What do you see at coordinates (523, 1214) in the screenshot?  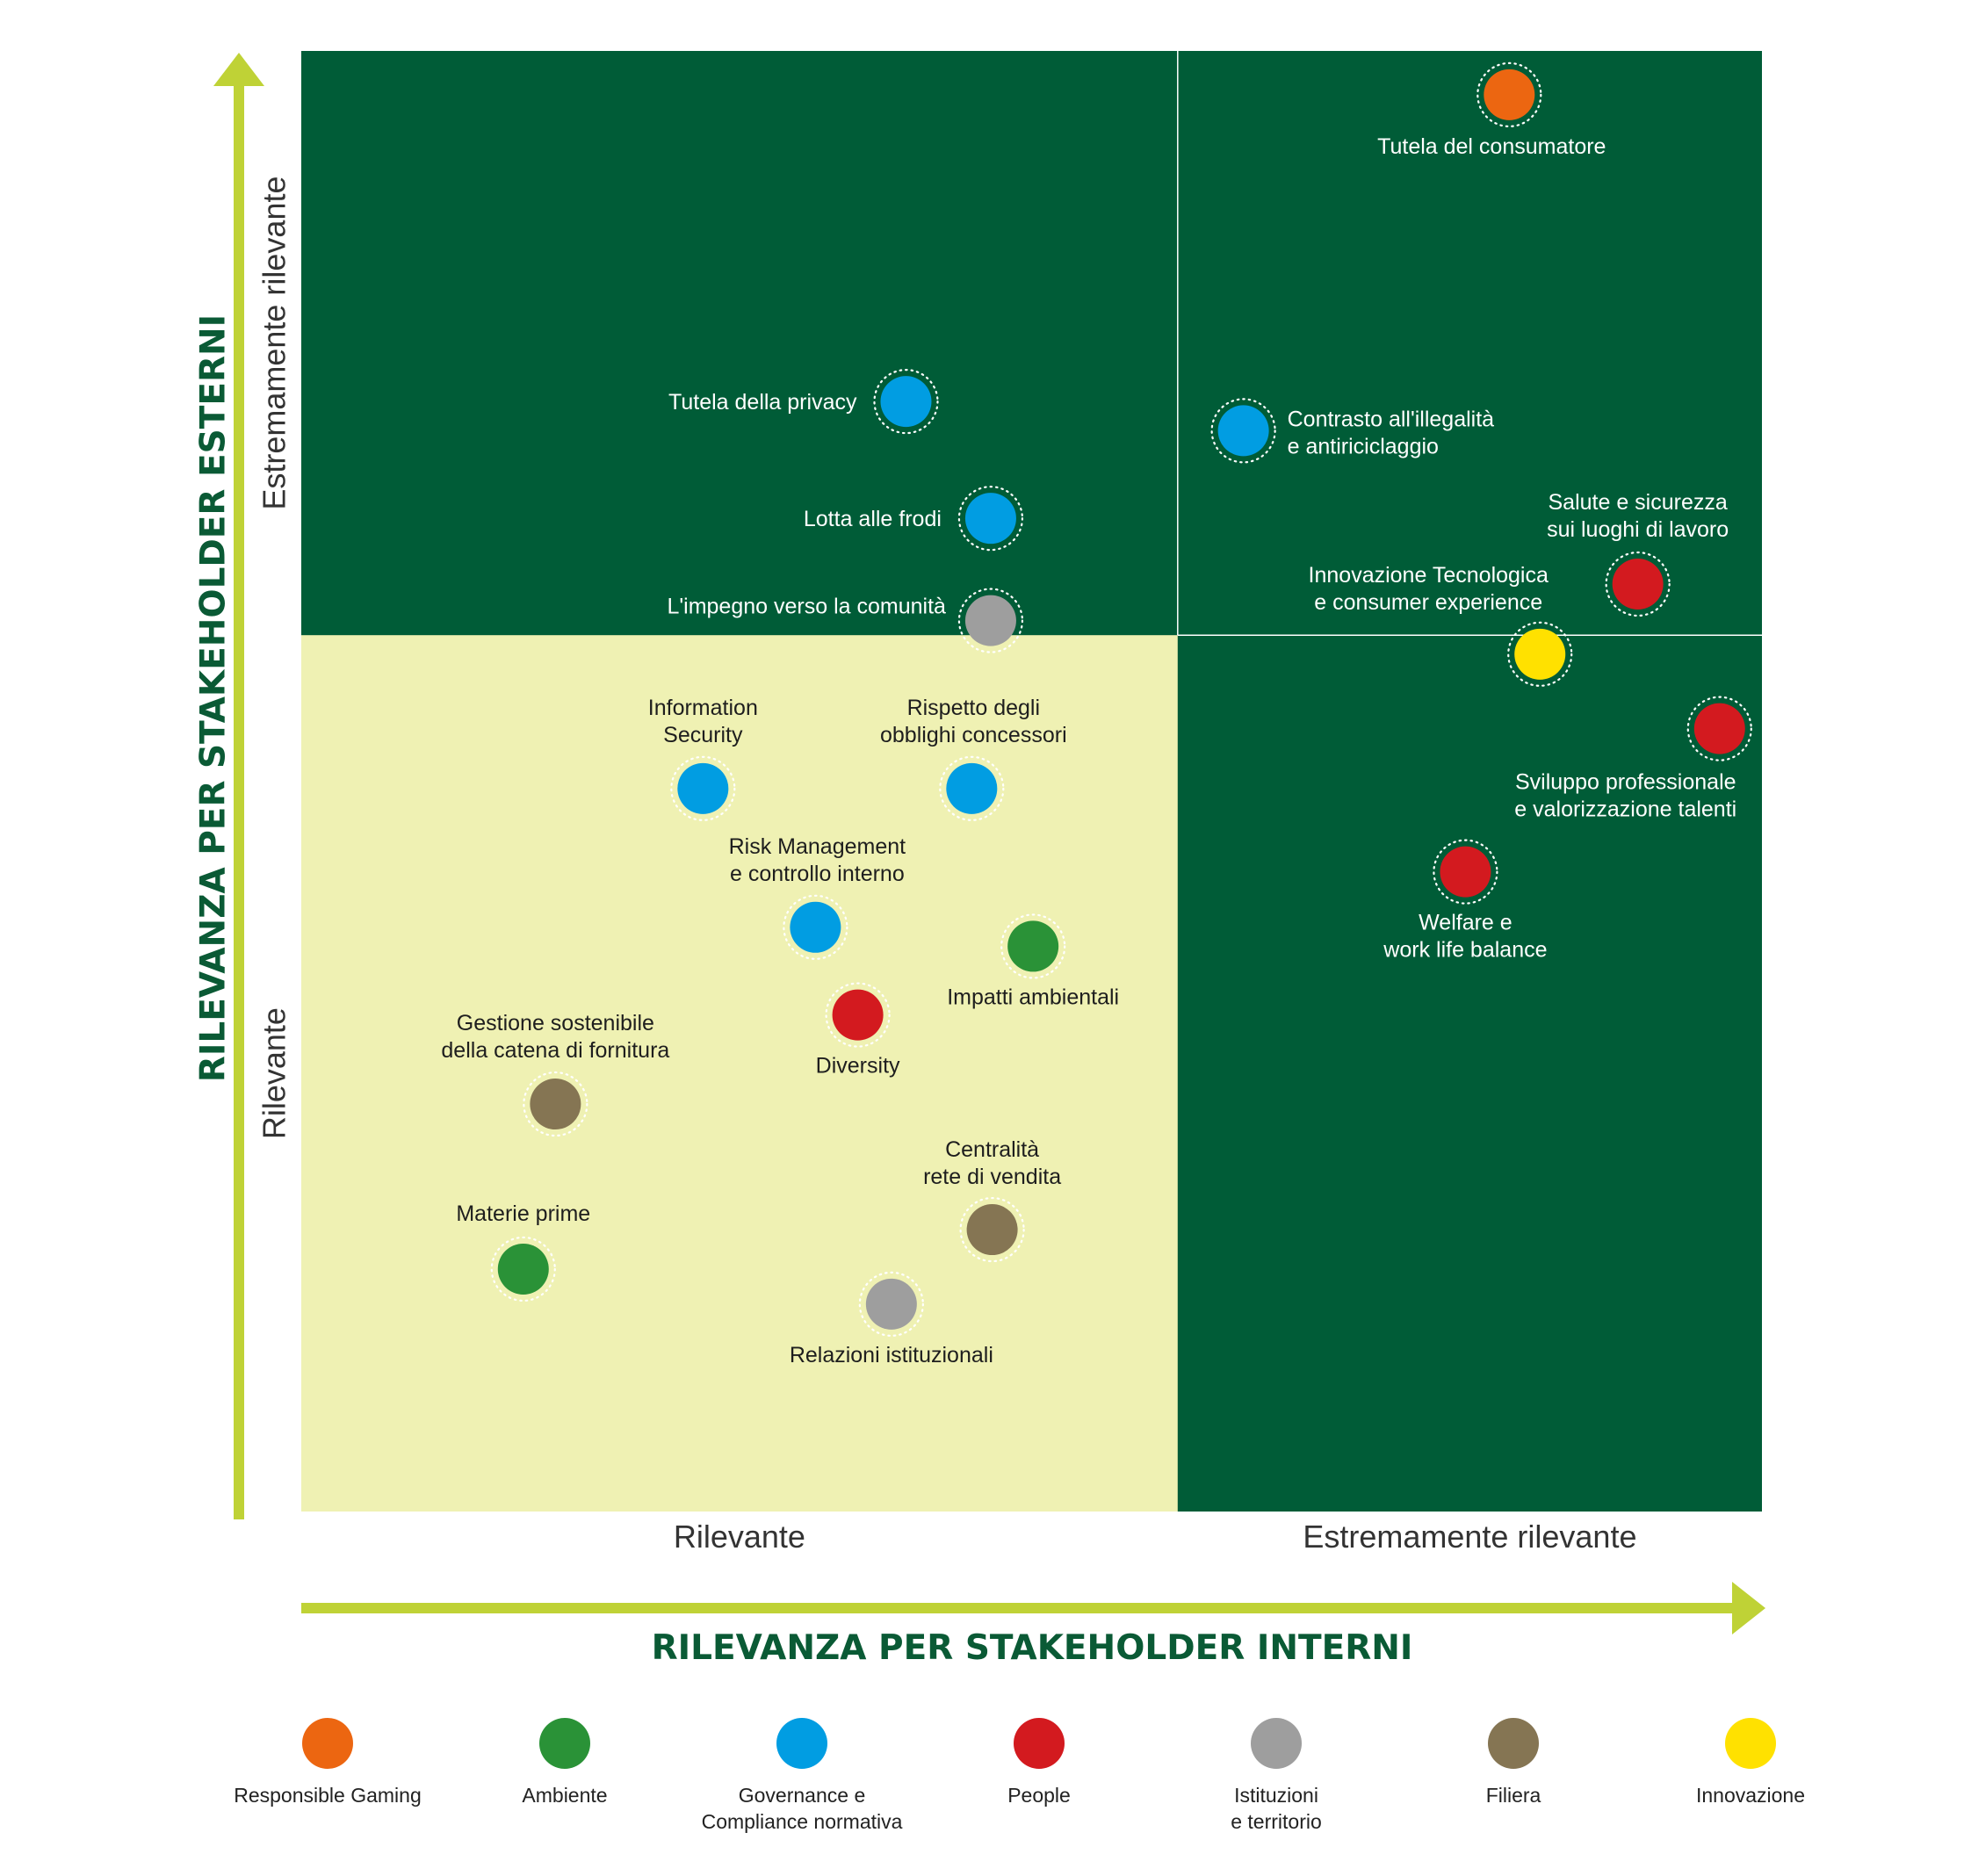 I see `data-point-label-line: Materie prime` at bounding box center [523, 1214].